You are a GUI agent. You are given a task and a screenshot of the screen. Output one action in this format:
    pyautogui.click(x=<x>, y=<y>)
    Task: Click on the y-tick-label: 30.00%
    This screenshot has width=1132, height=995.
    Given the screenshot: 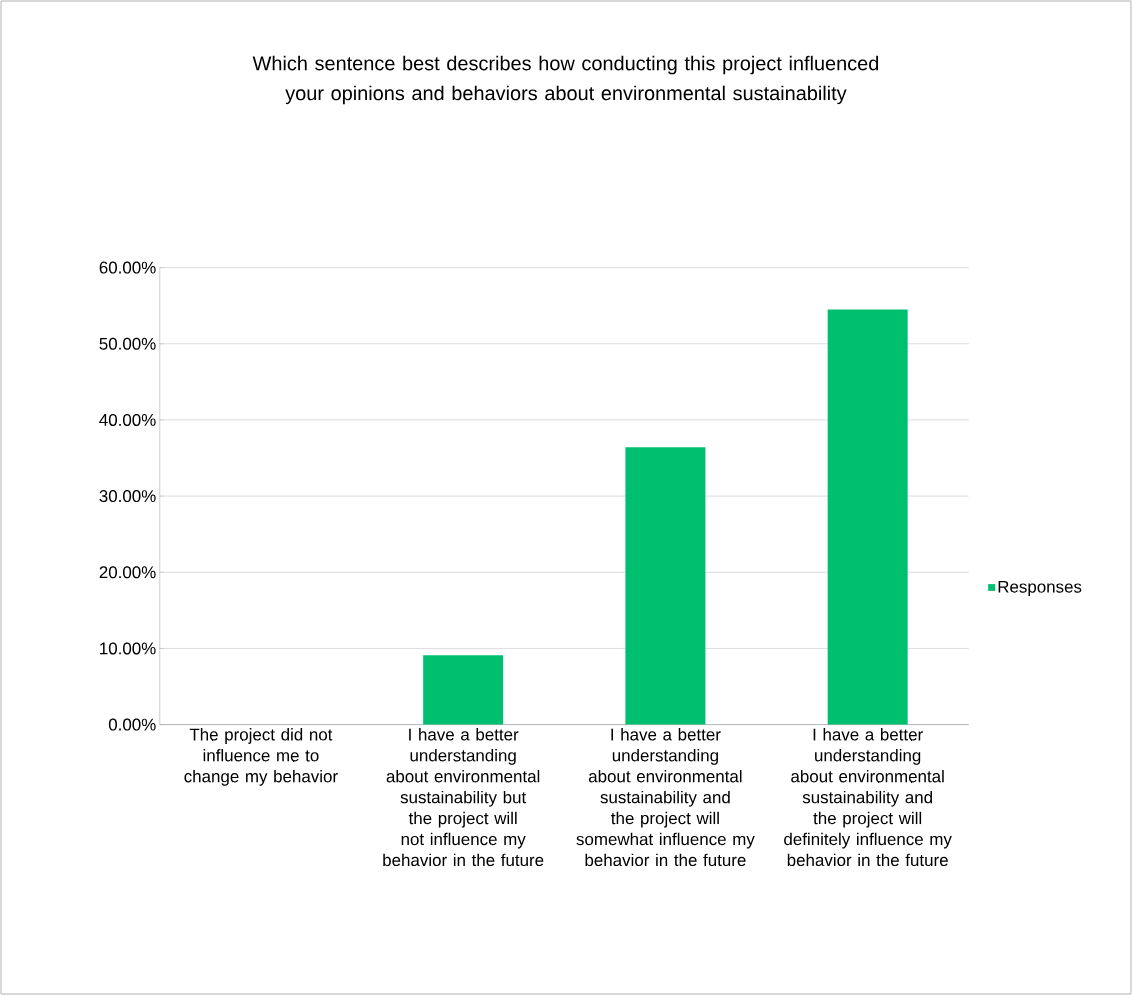 What is the action you would take?
    pyautogui.click(x=127, y=496)
    